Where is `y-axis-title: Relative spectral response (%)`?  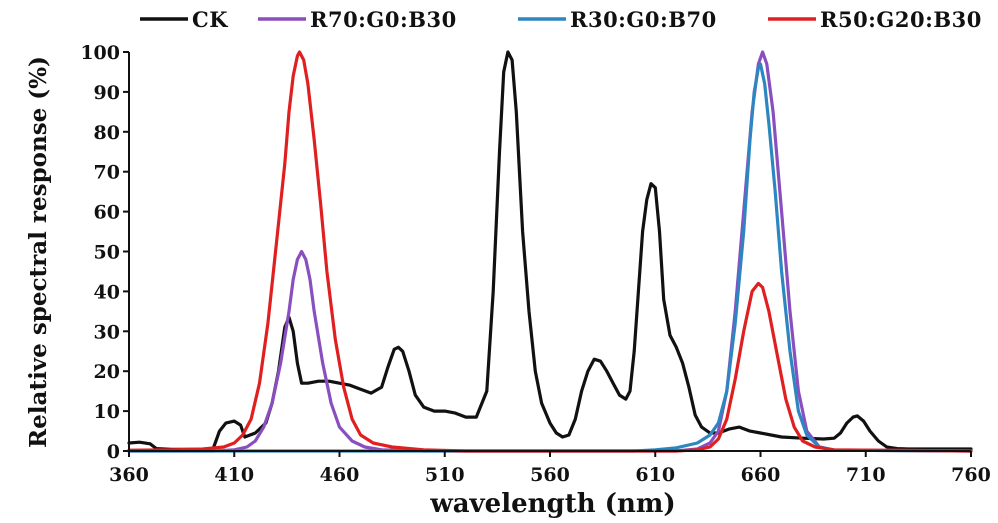 y-axis-title: Relative spectral response (%) is located at coordinates (38, 252).